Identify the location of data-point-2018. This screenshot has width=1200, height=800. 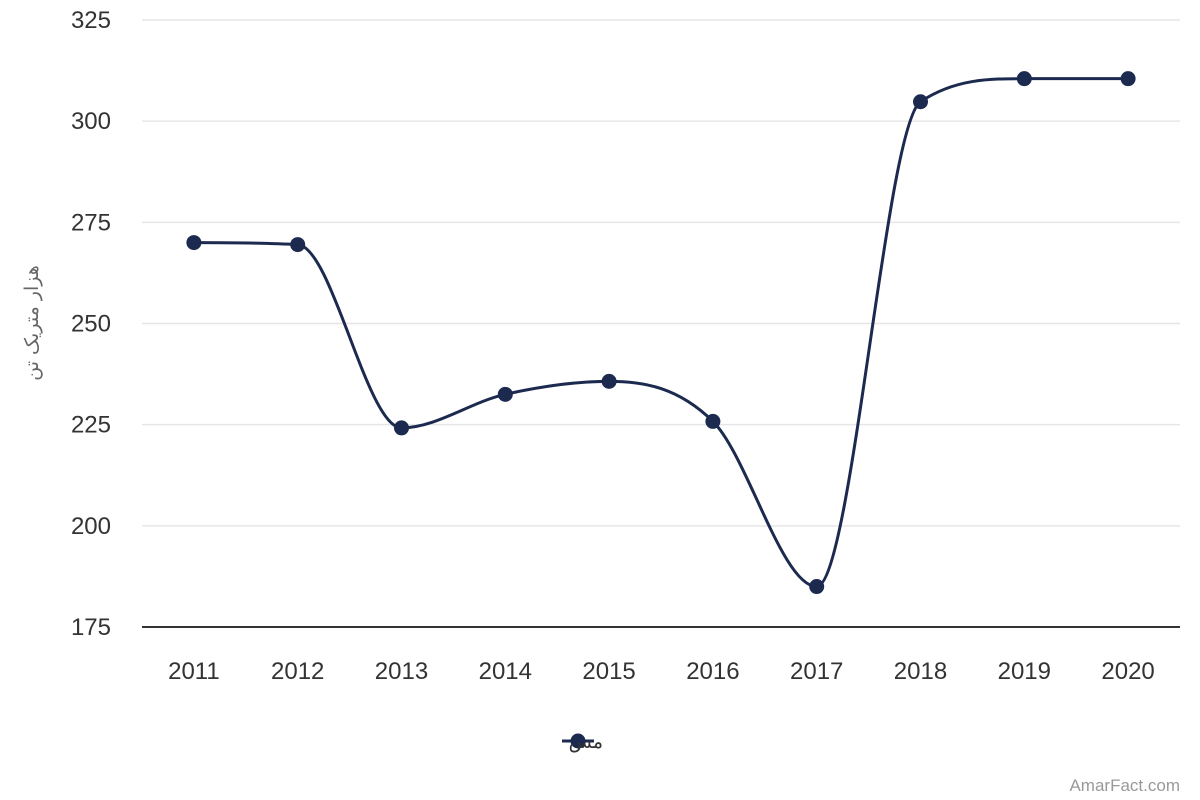
(920, 102).